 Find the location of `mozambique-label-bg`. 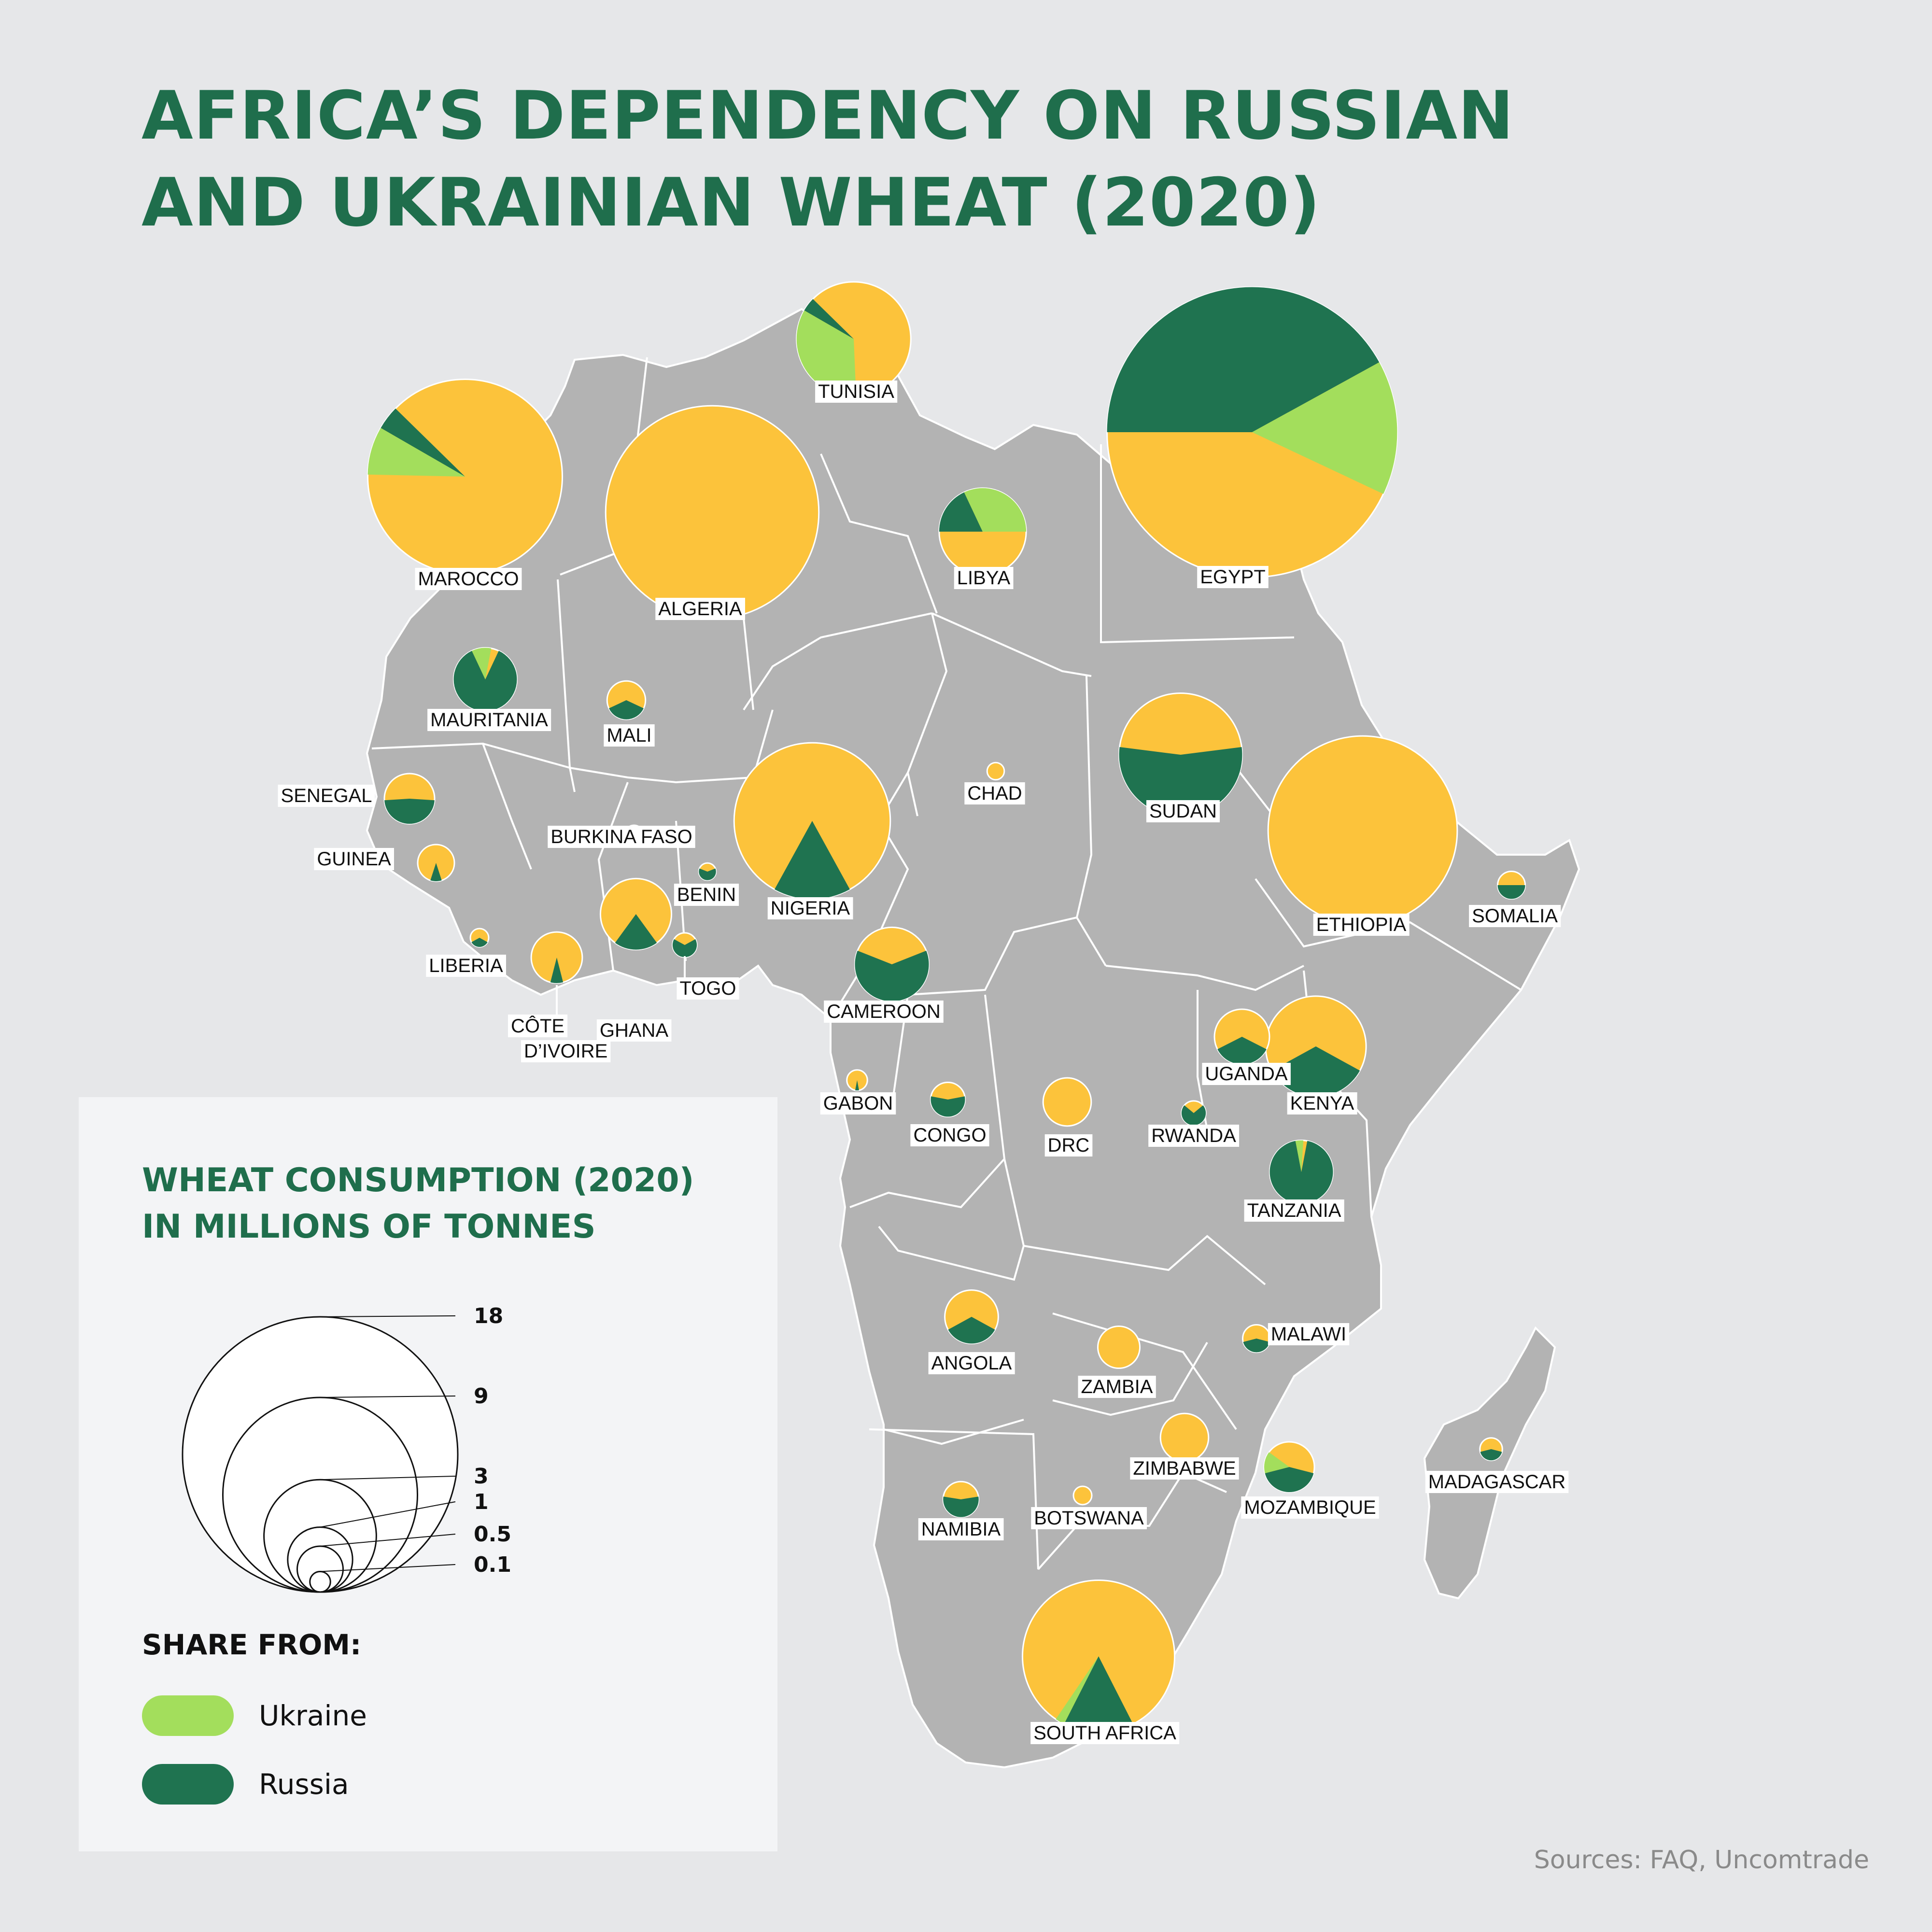

mozambique-label-bg is located at coordinates (1310, 1507).